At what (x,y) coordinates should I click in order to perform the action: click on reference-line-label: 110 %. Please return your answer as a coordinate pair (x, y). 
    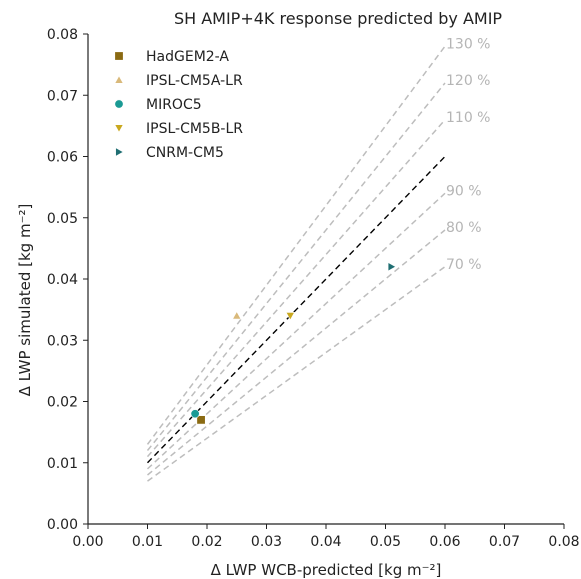
    Looking at the image, I should click on (468, 118).